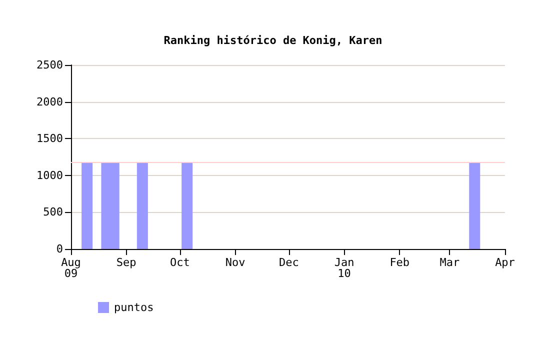  I want to click on x-tick-label: Apr, so click(505, 262).